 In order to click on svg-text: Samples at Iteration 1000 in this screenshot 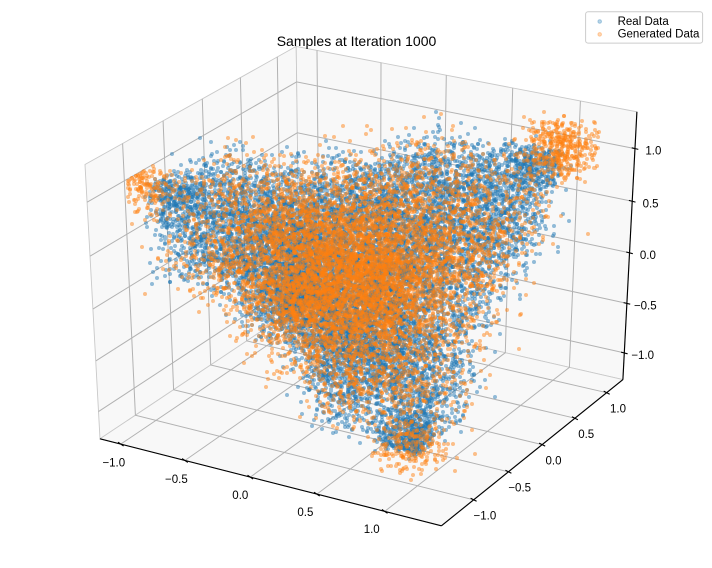, I will do `click(357, 41)`.